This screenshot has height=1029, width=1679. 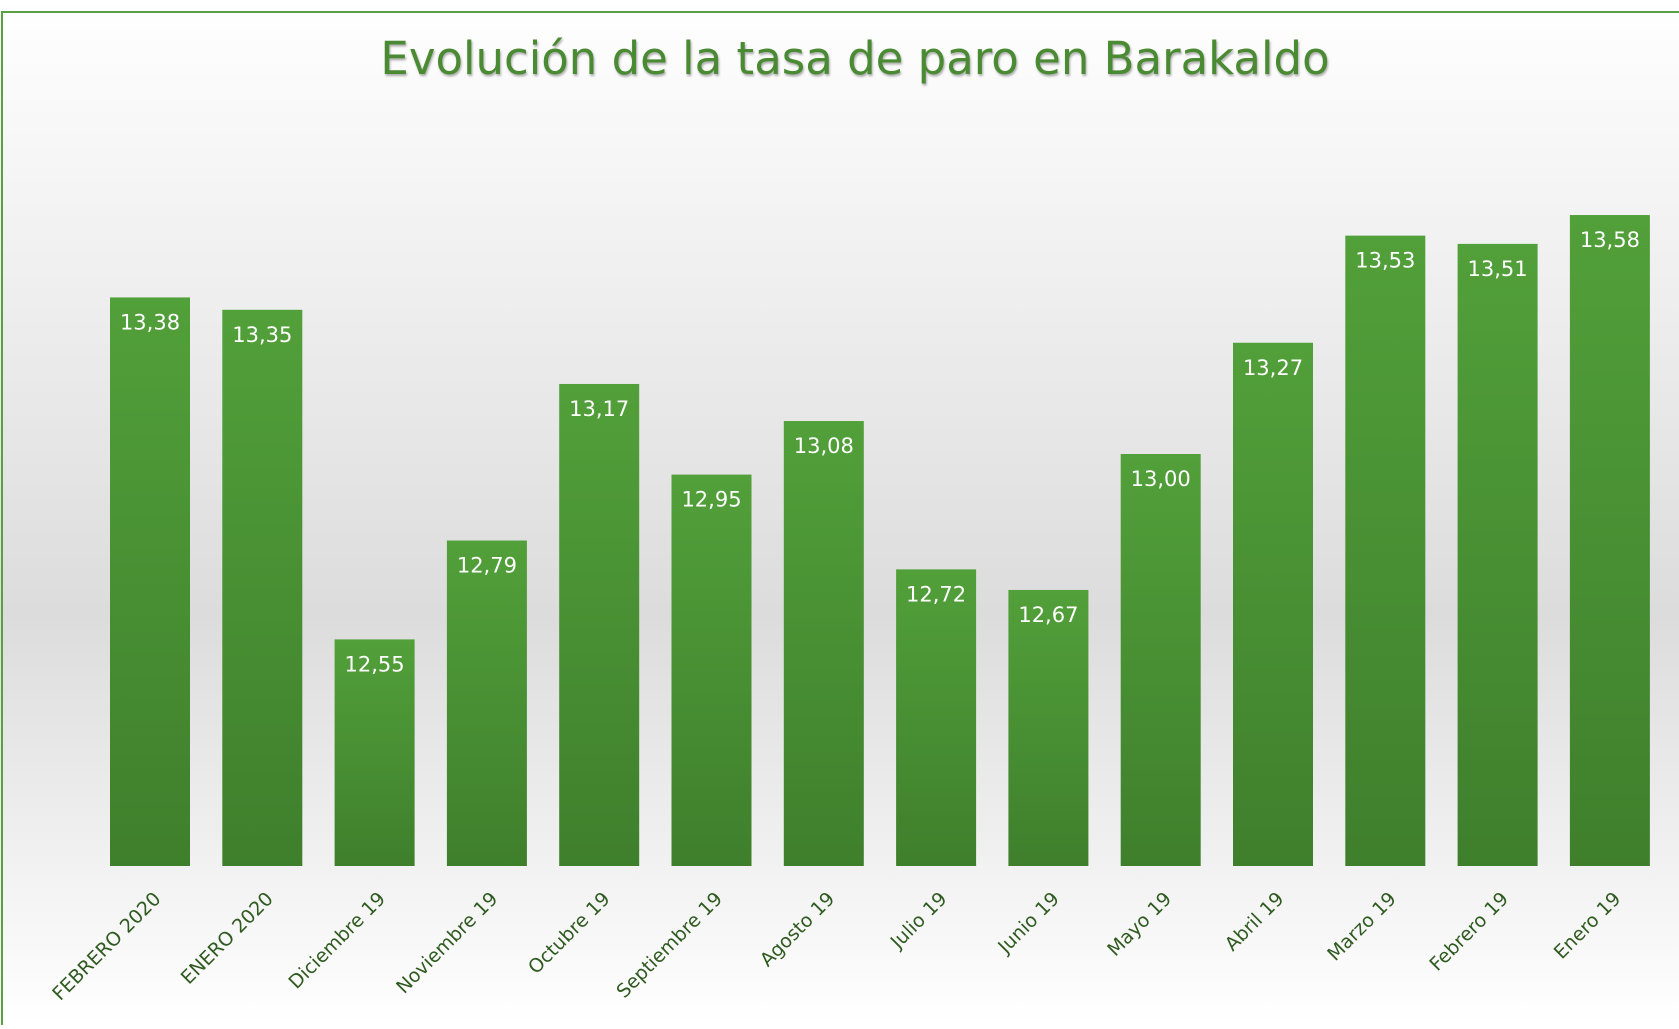 I want to click on value-label: 13,17, so click(x=599, y=409).